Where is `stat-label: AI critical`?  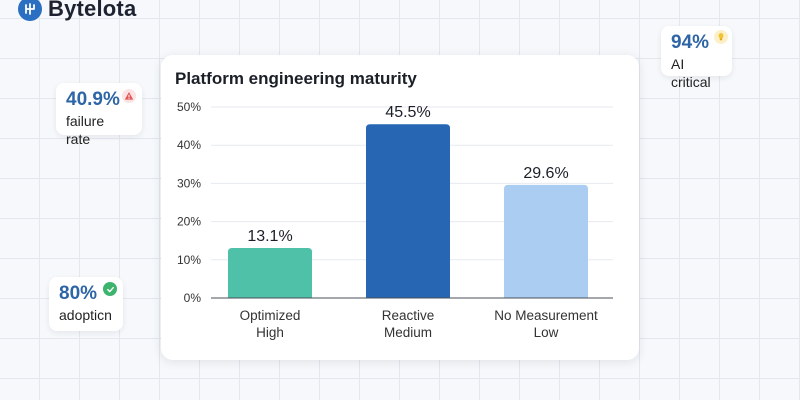 stat-label: AI critical is located at coordinates (691, 73).